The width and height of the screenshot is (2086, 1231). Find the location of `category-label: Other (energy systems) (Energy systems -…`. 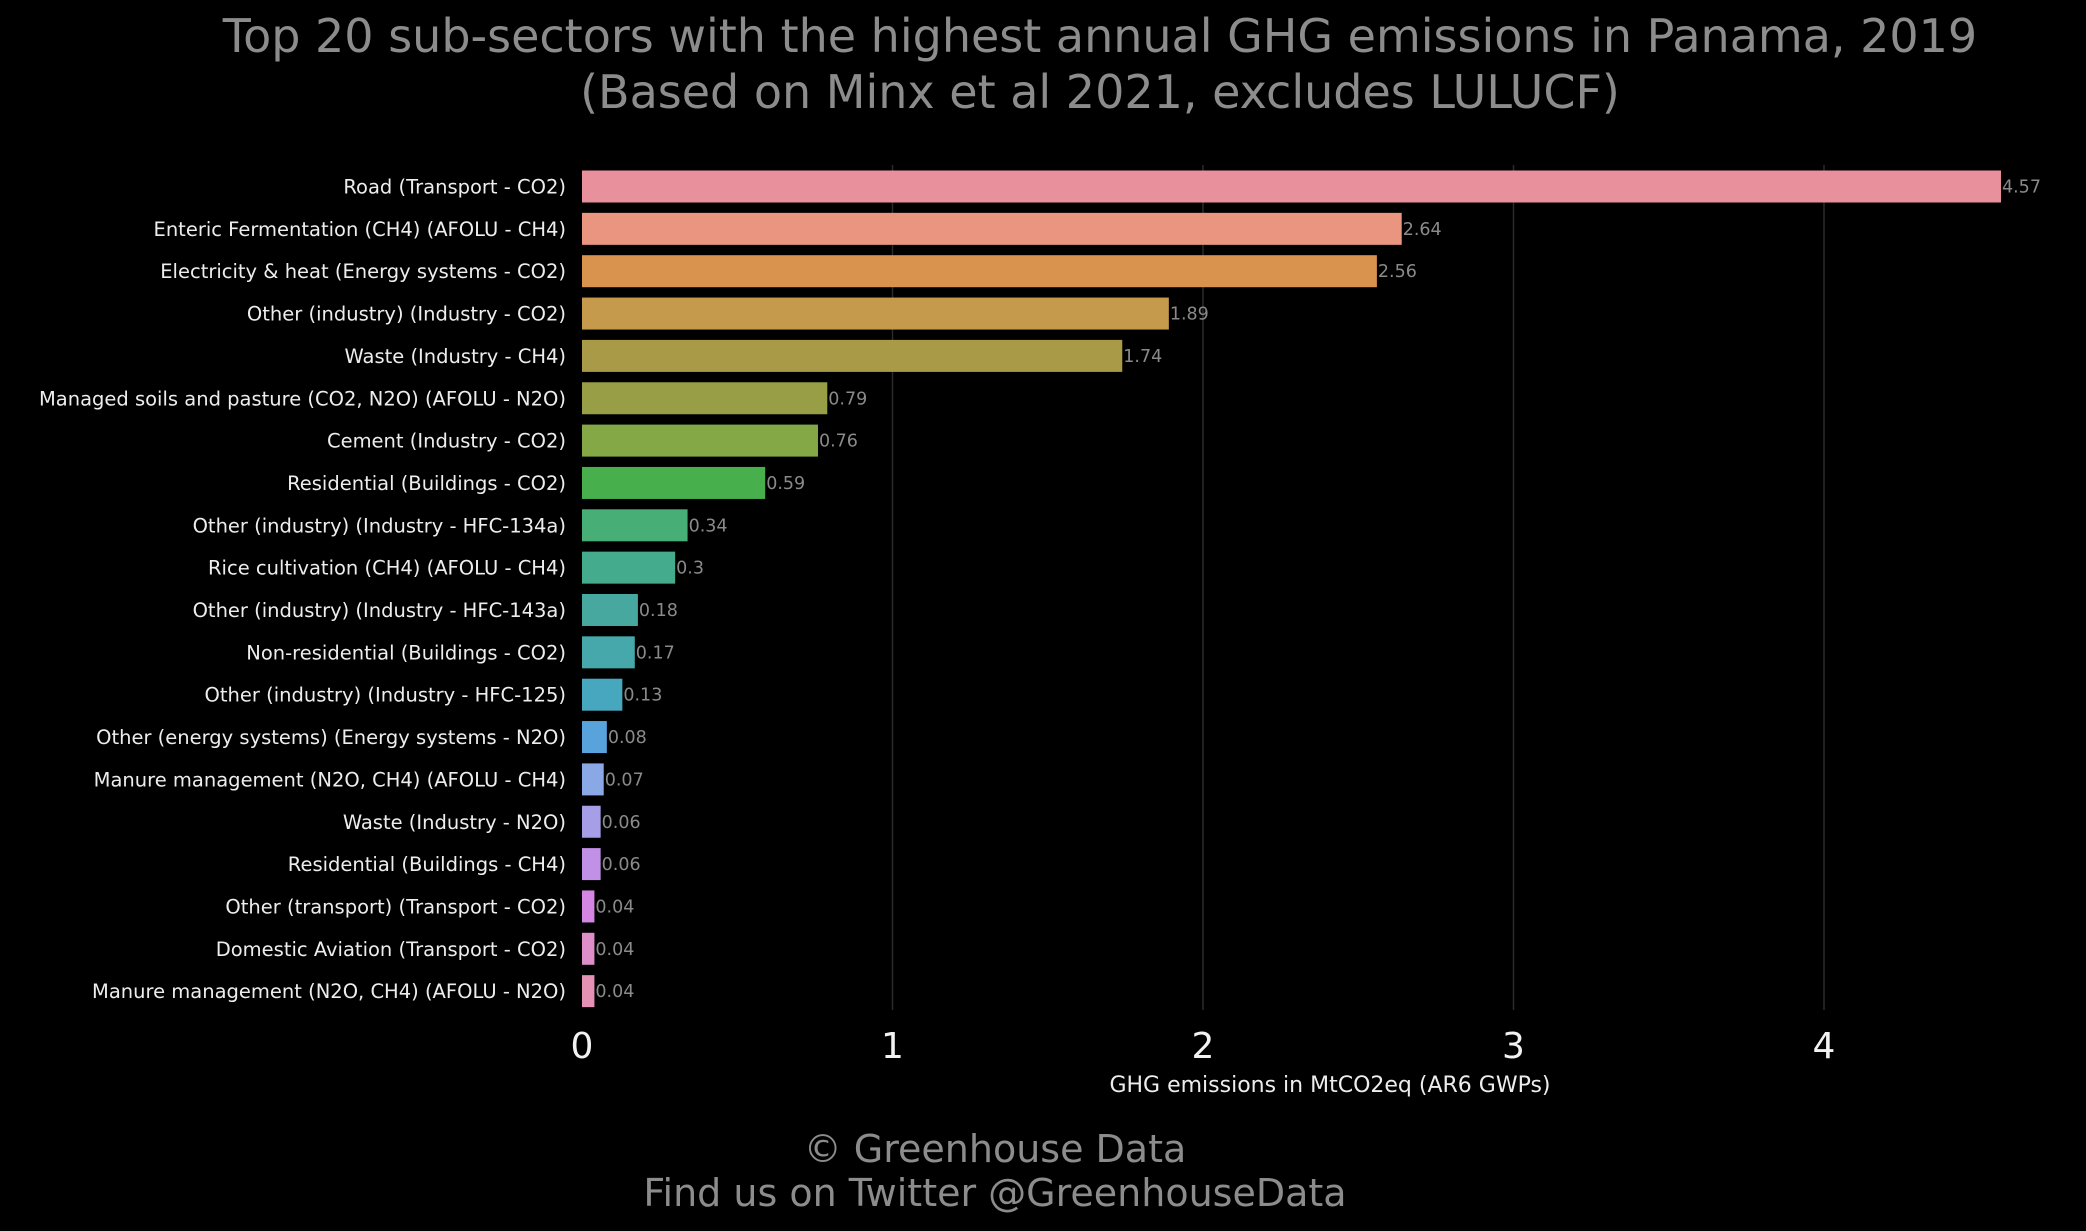

category-label: Other (energy systems) (Energy systems -… is located at coordinates (331, 737).